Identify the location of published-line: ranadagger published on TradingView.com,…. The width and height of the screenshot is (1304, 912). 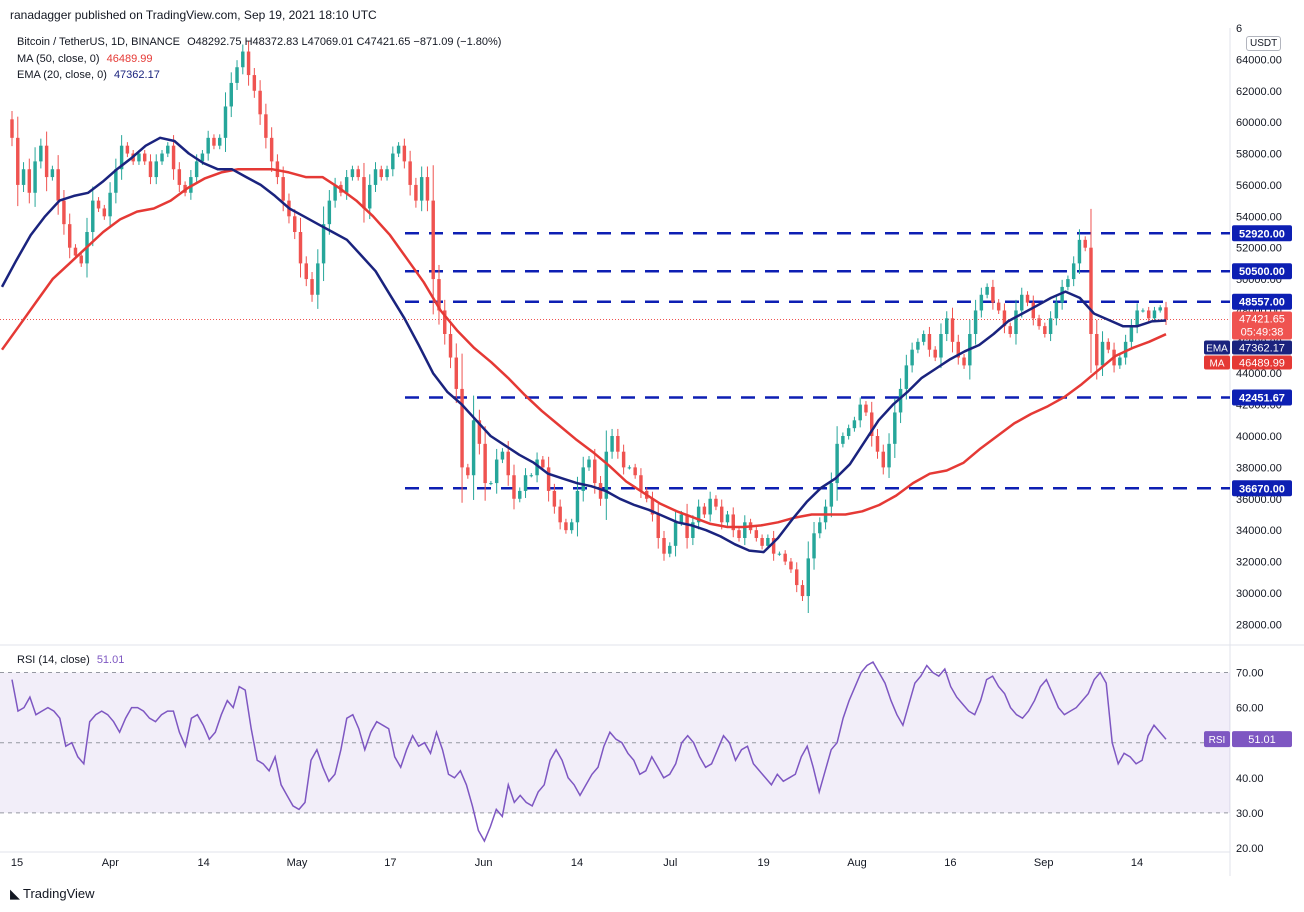
(193, 15).